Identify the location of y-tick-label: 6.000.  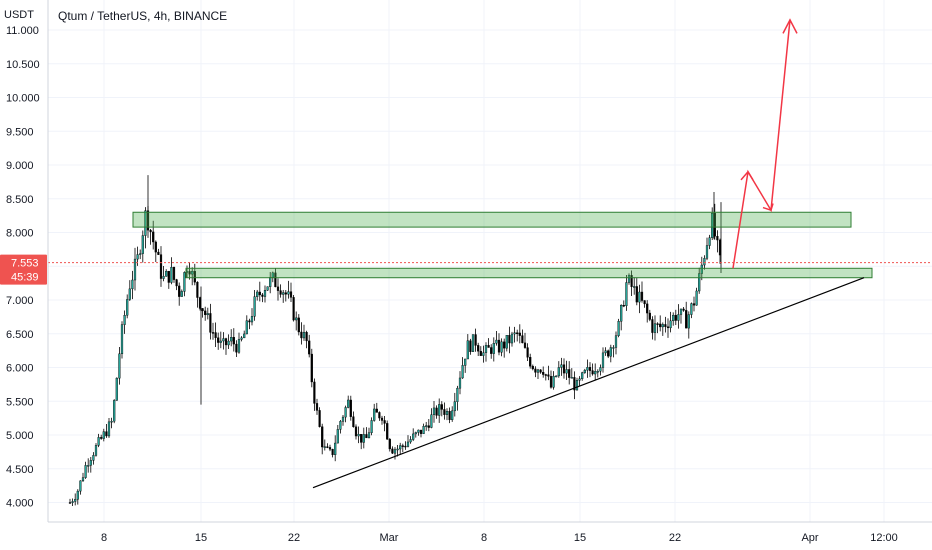
(20, 369).